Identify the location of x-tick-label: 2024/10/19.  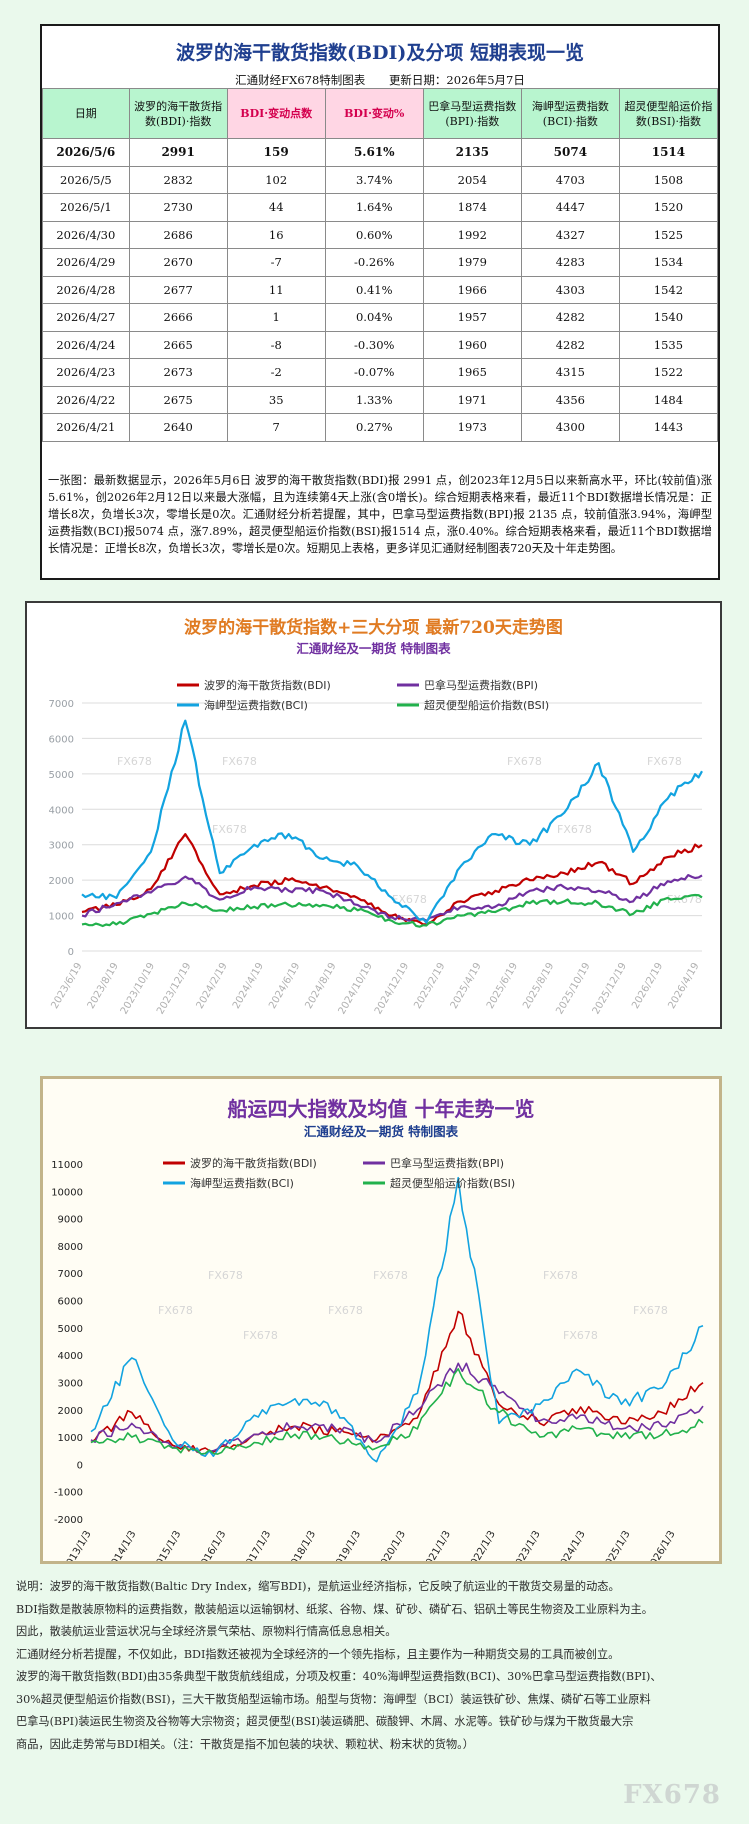
(356, 988).